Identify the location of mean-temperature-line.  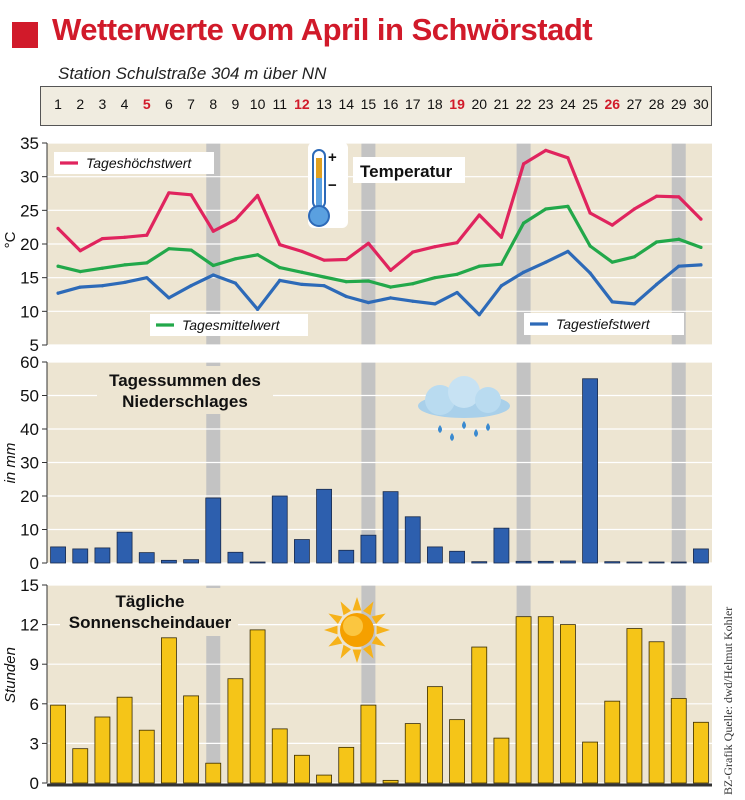
(379, 246).